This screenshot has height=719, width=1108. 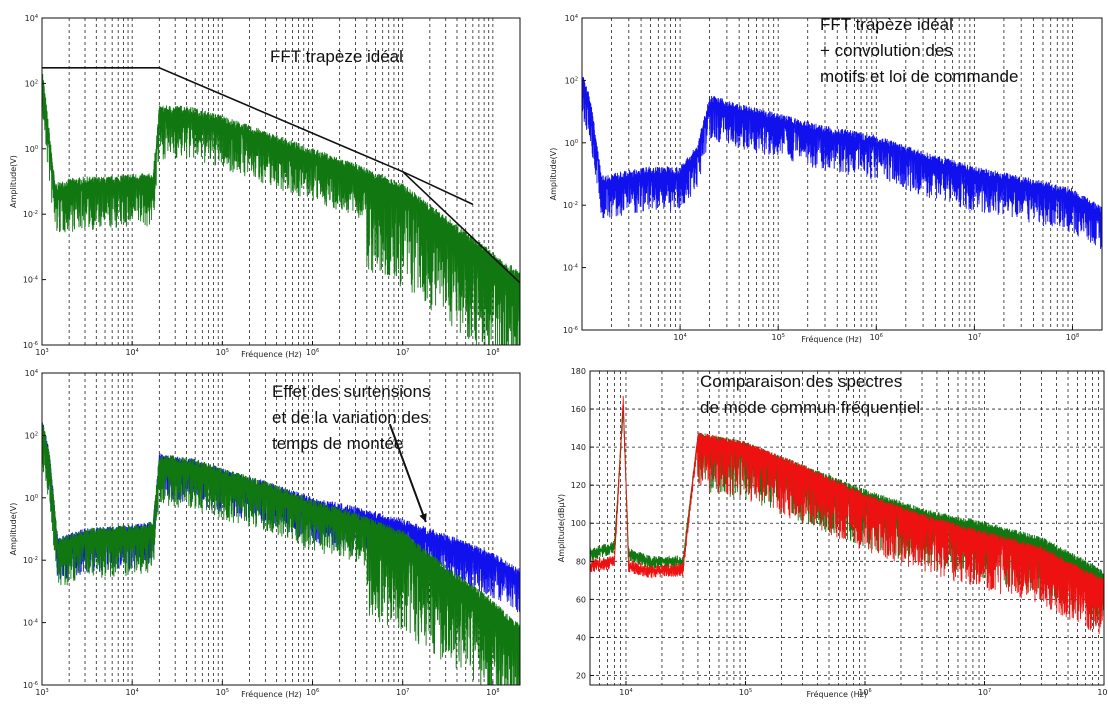 I want to click on annotation-line: et de la variation des, so click(x=350, y=417).